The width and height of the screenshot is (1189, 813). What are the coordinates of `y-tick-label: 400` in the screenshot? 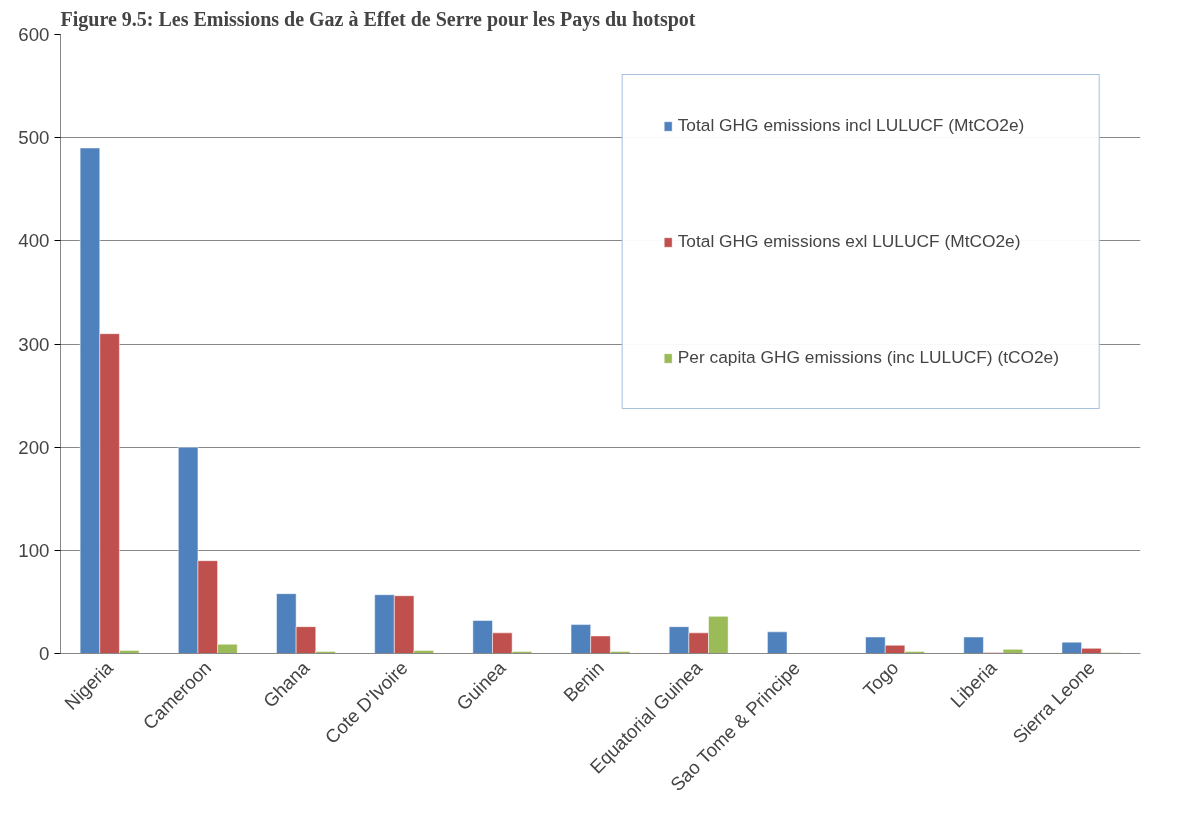 It's located at (34, 241).